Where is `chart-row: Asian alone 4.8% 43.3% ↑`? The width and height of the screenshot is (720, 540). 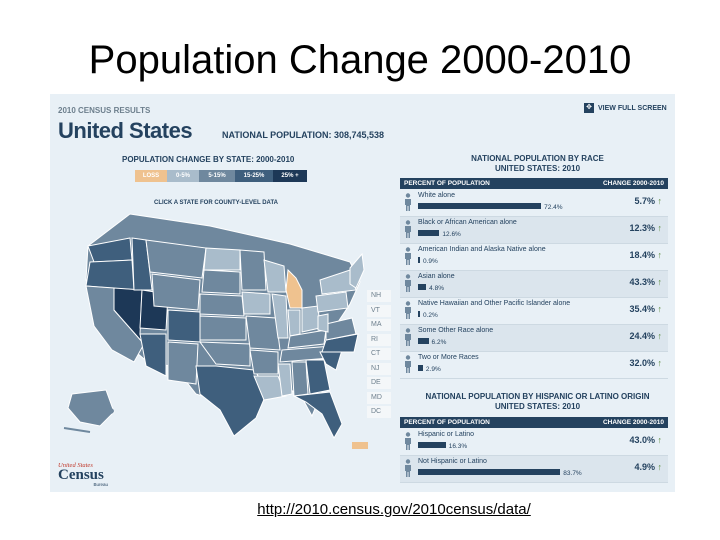
chart-row: Asian alone 4.8% 43.3% ↑ is located at coordinates (534, 284).